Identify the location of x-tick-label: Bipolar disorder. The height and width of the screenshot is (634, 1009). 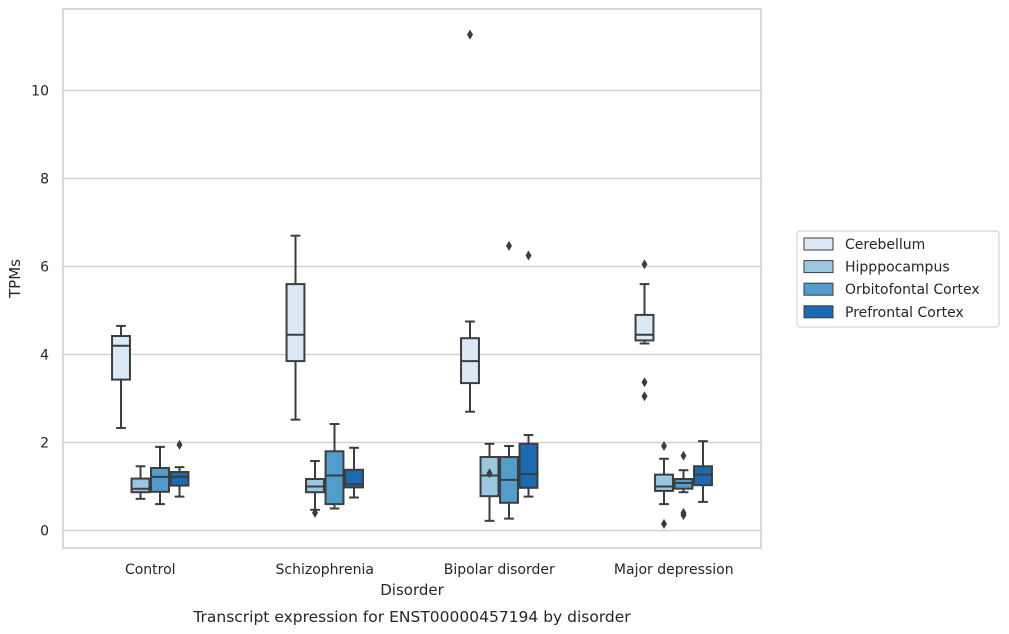
(499, 570).